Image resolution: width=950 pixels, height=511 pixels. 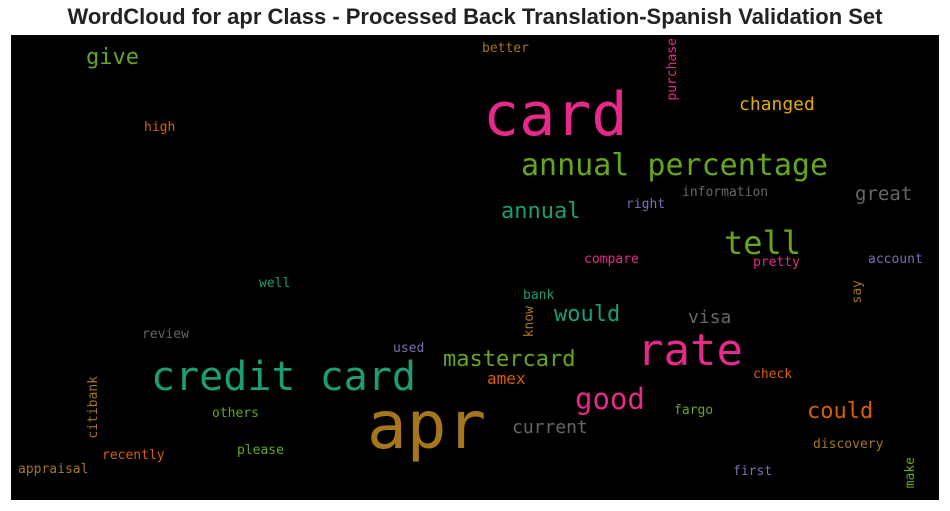 I want to click on word-check: check, so click(x=773, y=374).